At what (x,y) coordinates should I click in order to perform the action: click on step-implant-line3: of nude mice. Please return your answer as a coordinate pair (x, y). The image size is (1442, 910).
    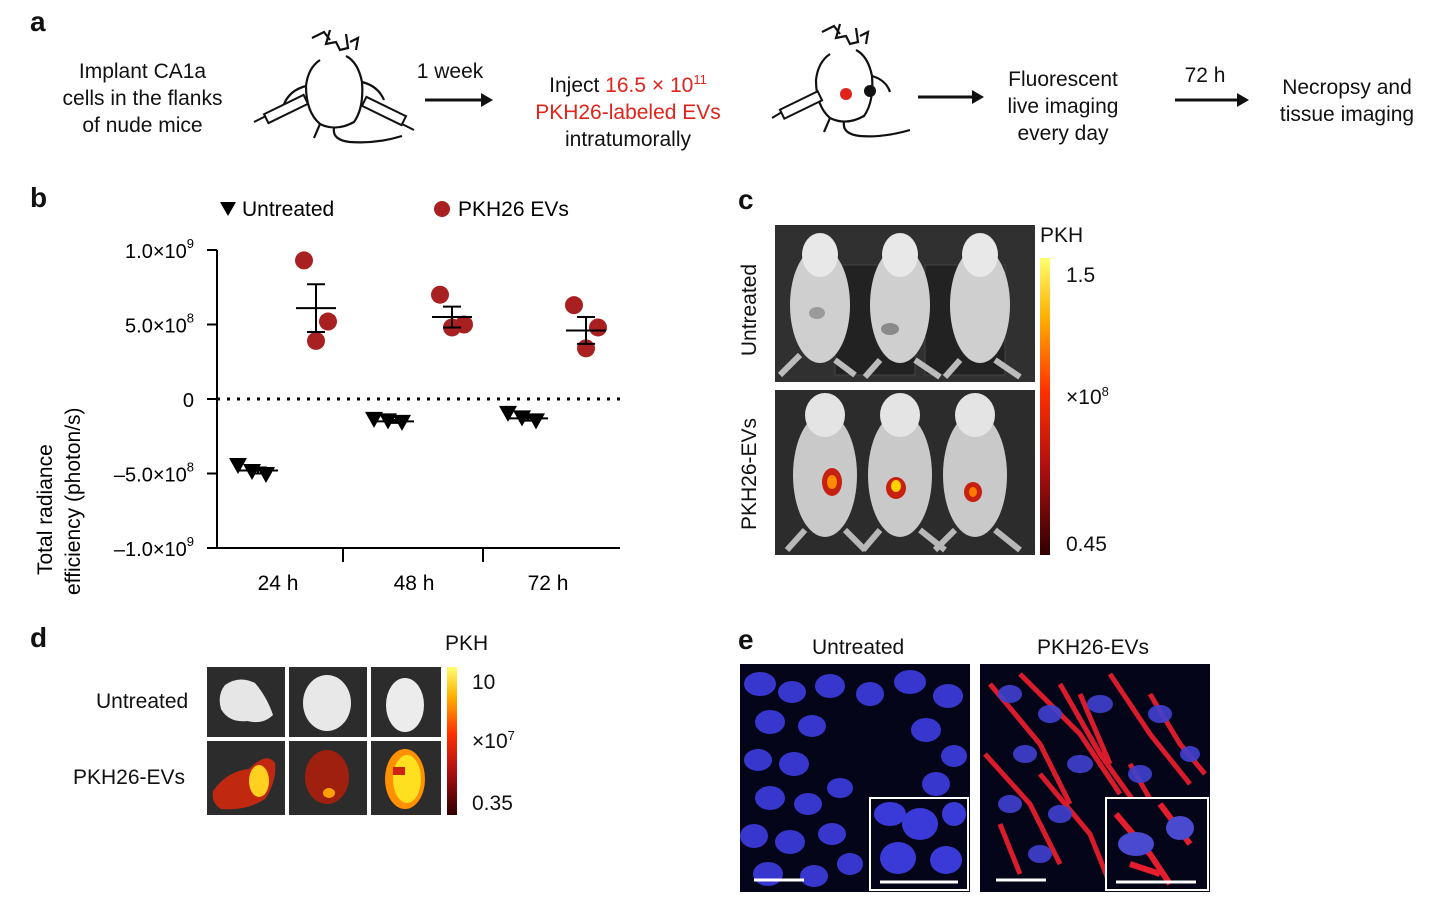
    Looking at the image, I should click on (142, 125).